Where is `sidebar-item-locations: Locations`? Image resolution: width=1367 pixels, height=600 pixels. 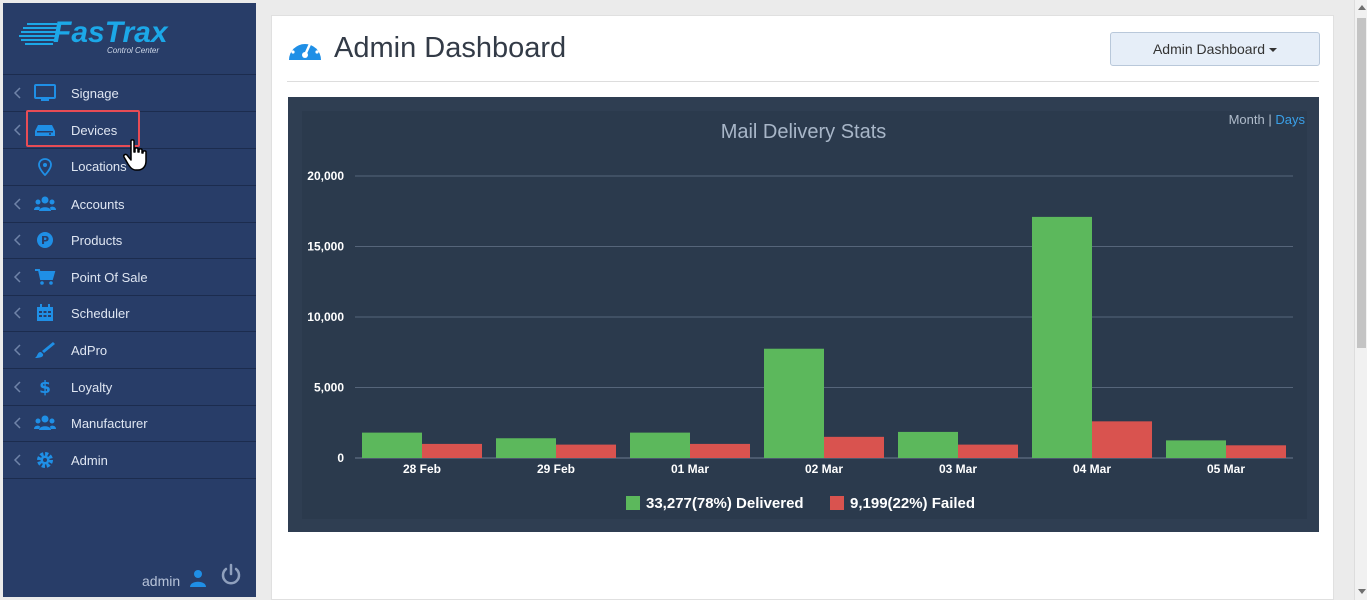 sidebar-item-locations: Locations is located at coordinates (129, 167).